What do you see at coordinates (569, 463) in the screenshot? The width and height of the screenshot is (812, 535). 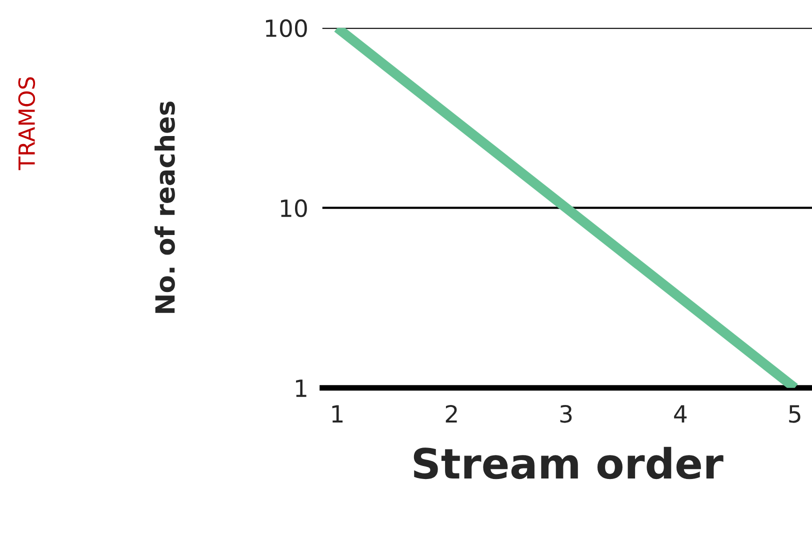 I see `x-axis-title: Stream order` at bounding box center [569, 463].